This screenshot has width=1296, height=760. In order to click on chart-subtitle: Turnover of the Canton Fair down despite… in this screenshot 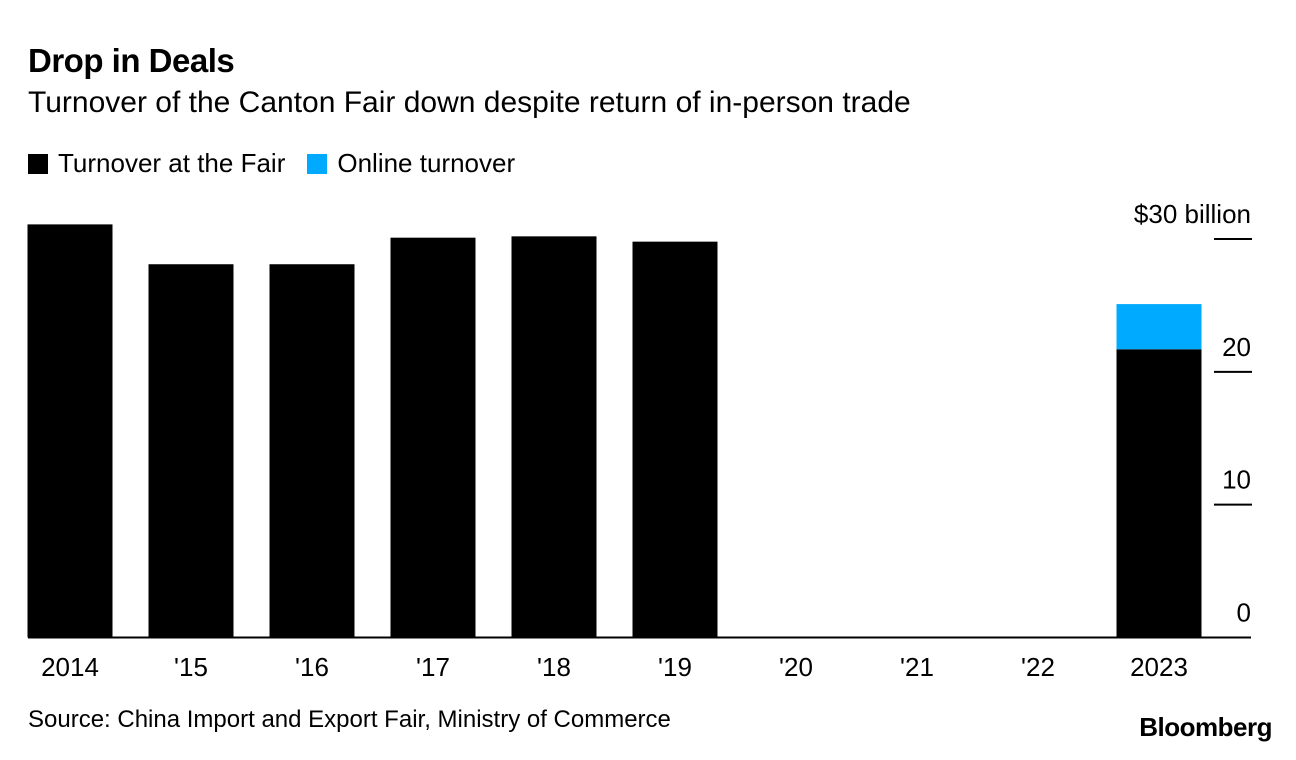, I will do `click(469, 102)`.